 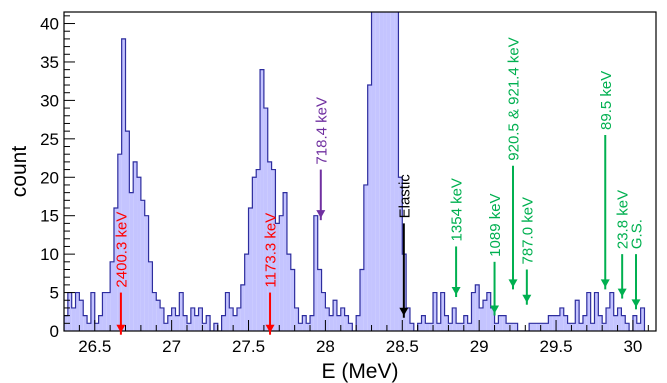 I want to click on annotation-9: 23.8 keV, so click(x=623, y=244).